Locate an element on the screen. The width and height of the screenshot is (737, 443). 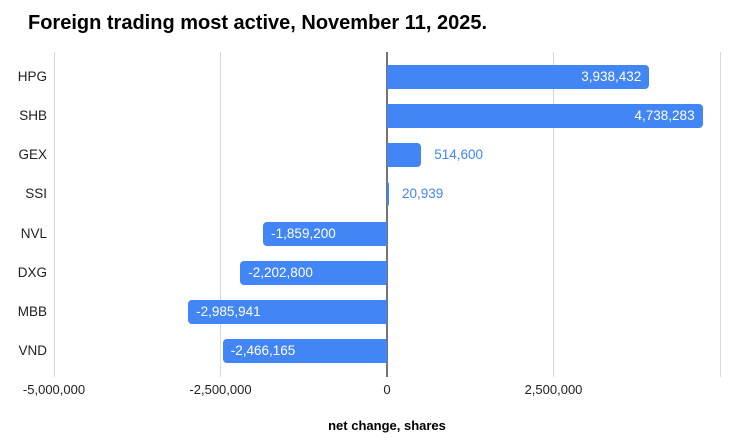
x-tick-label: -5,000,000 is located at coordinates (54, 389).